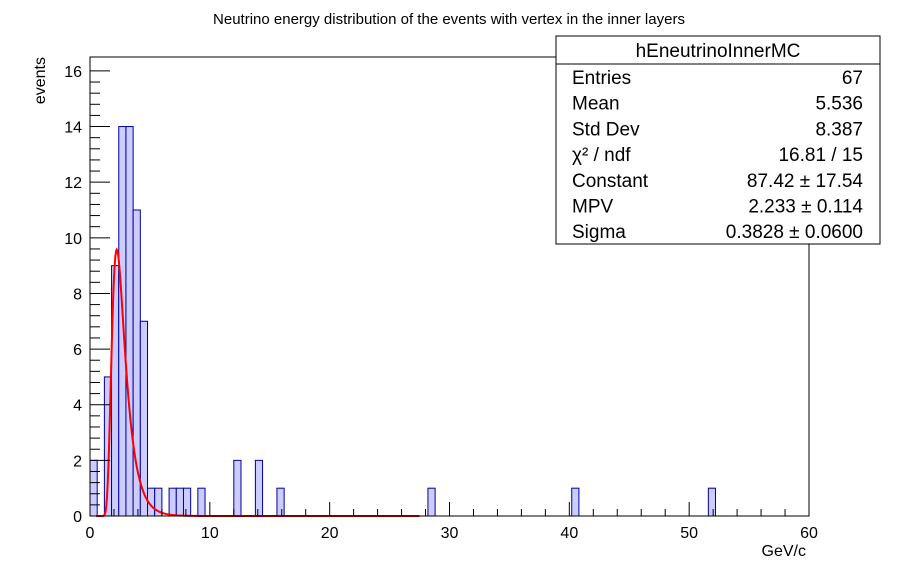 The width and height of the screenshot is (898, 574). Describe the element at coordinates (820, 155) in the screenshot. I see `stats-row-value: 16.81 / 15` at that location.